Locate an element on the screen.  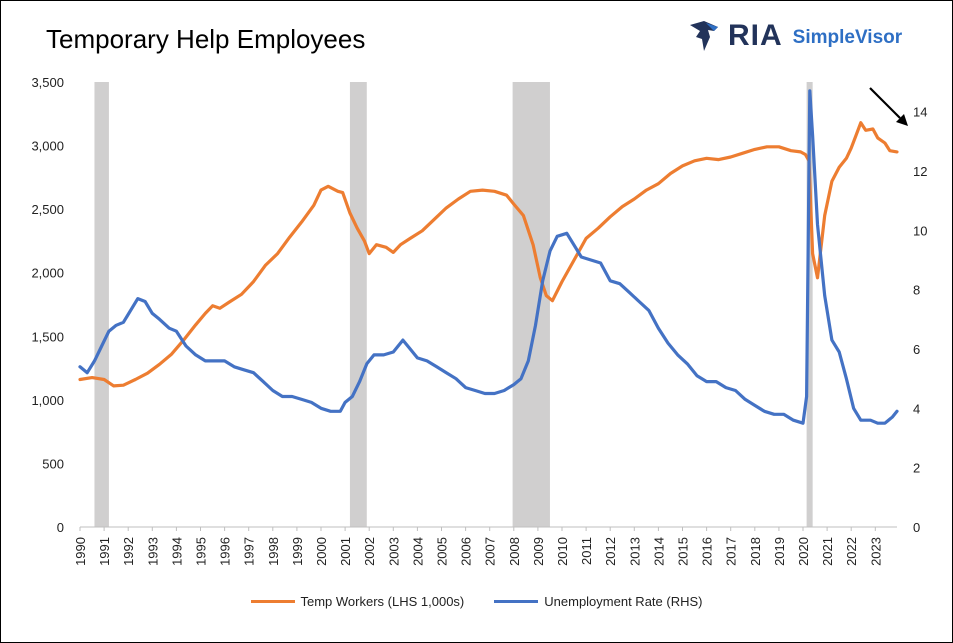
x-tick-label: 1994 is located at coordinates (176, 551).